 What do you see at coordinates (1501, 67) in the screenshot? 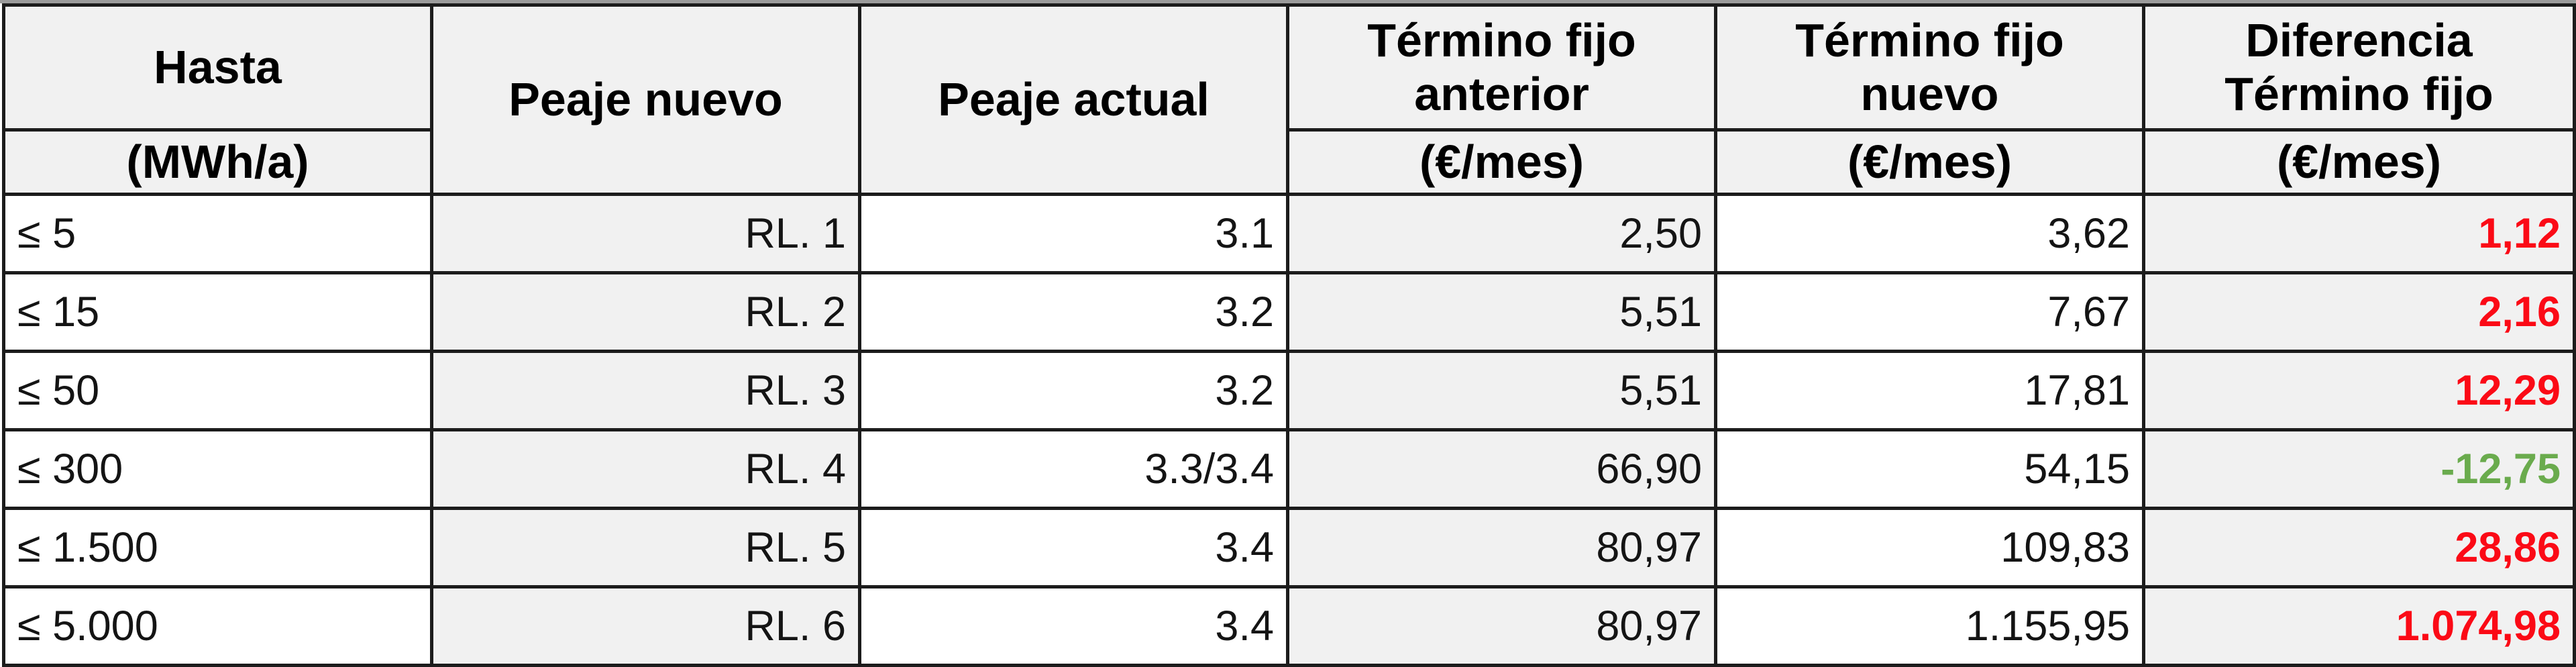
I see `header-termino-fijo-anterior: Término fijo anterior` at bounding box center [1501, 67].